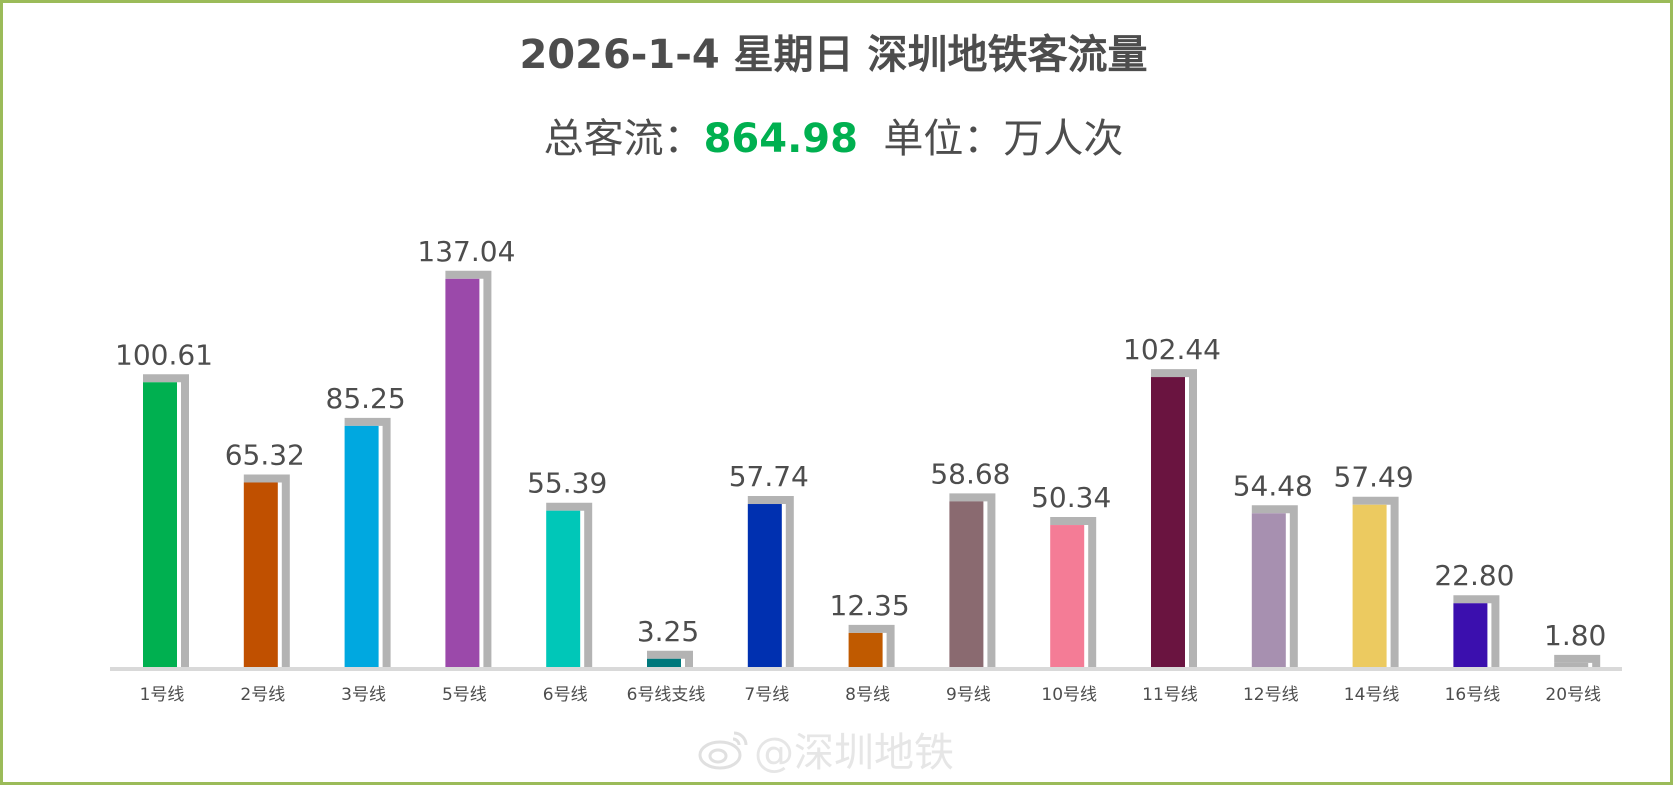 The image size is (1673, 785). I want to click on chart-title: 2026-1-4 星期日 深圳地铁客流量, so click(833, 55).